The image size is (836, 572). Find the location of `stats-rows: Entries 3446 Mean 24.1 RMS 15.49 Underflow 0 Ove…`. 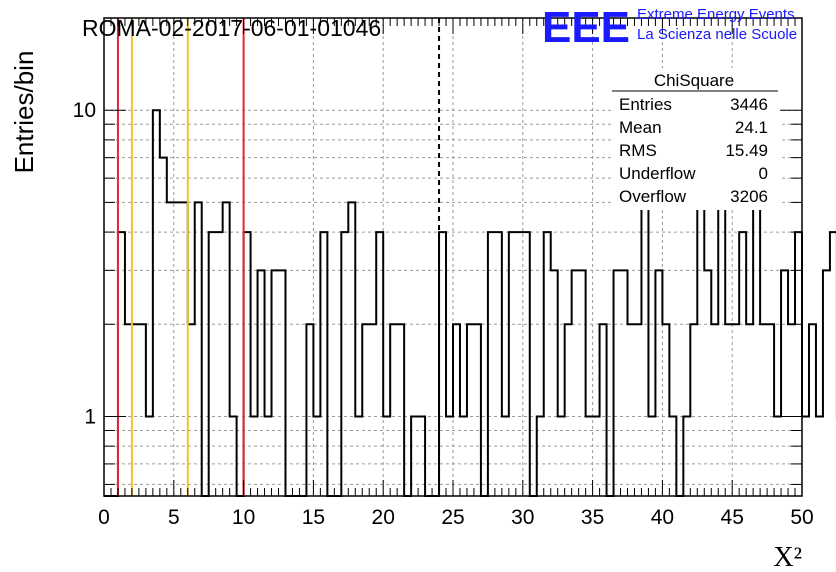

stats-rows: Entries 3446 Mean 24.1 RMS 15.49 Underflow 0 Ove… is located at coordinates (693, 150).